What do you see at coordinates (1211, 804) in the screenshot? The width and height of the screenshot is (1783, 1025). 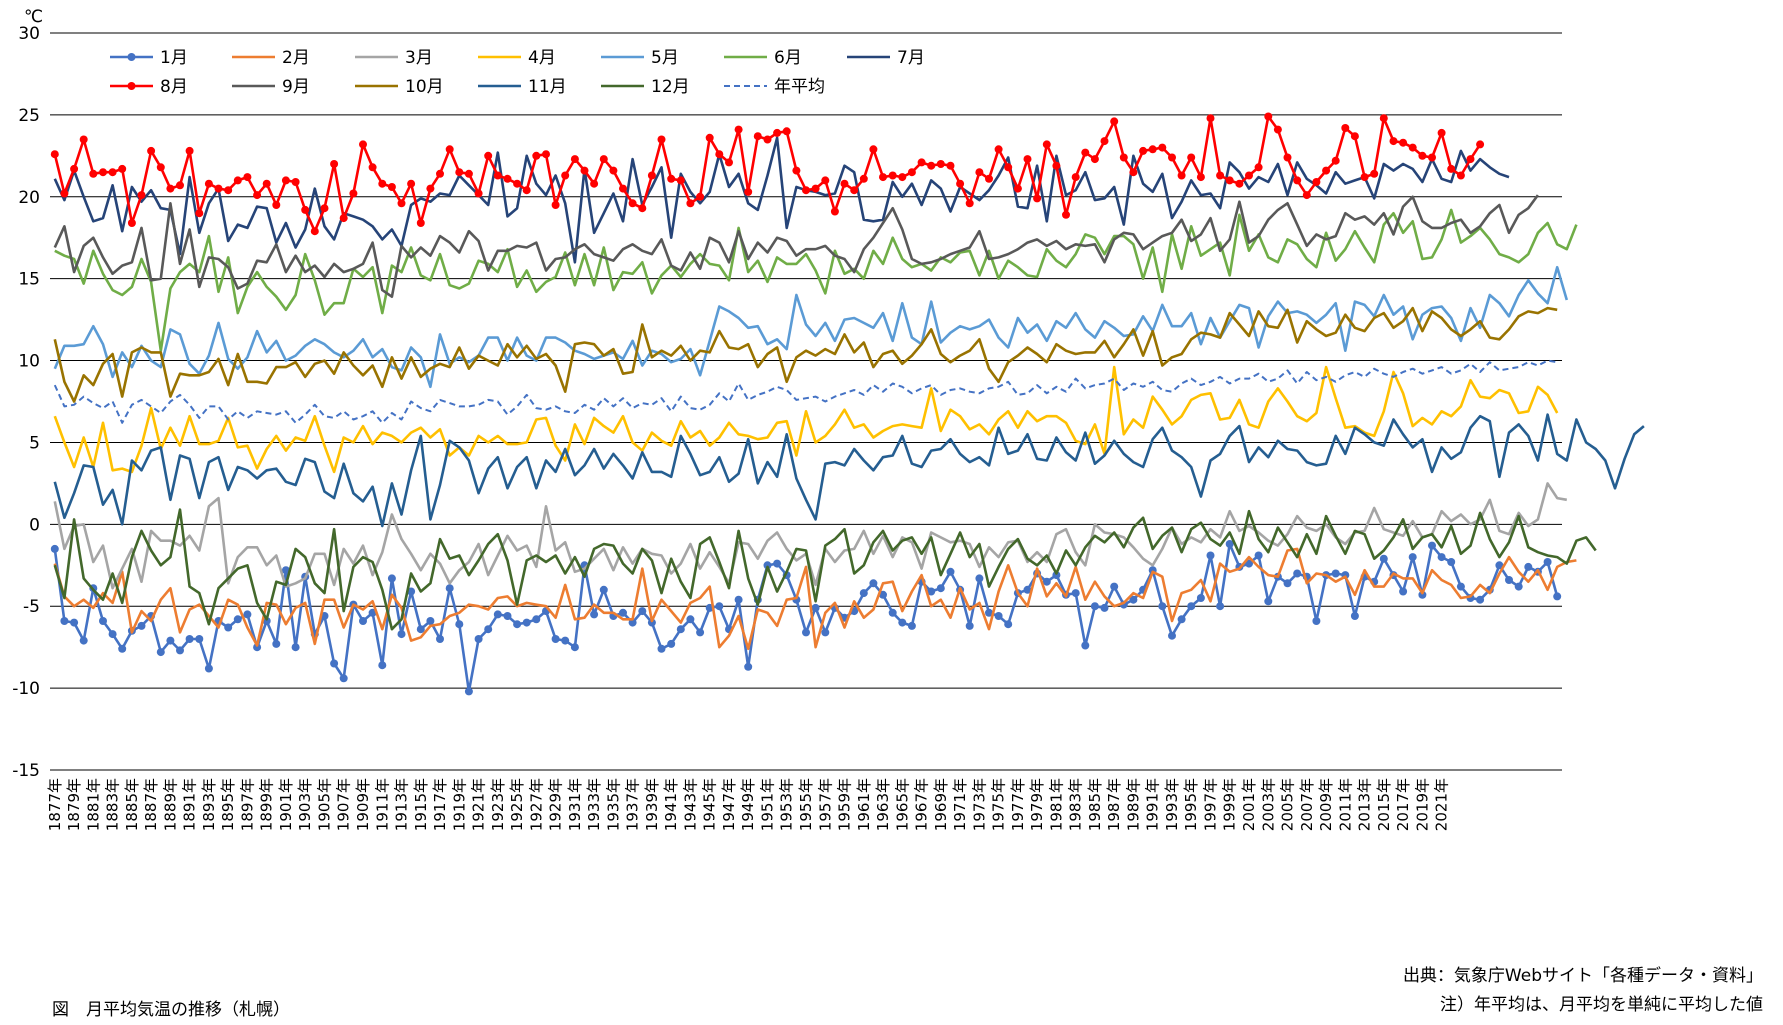 I see `x-tick-label: 1997年` at bounding box center [1211, 804].